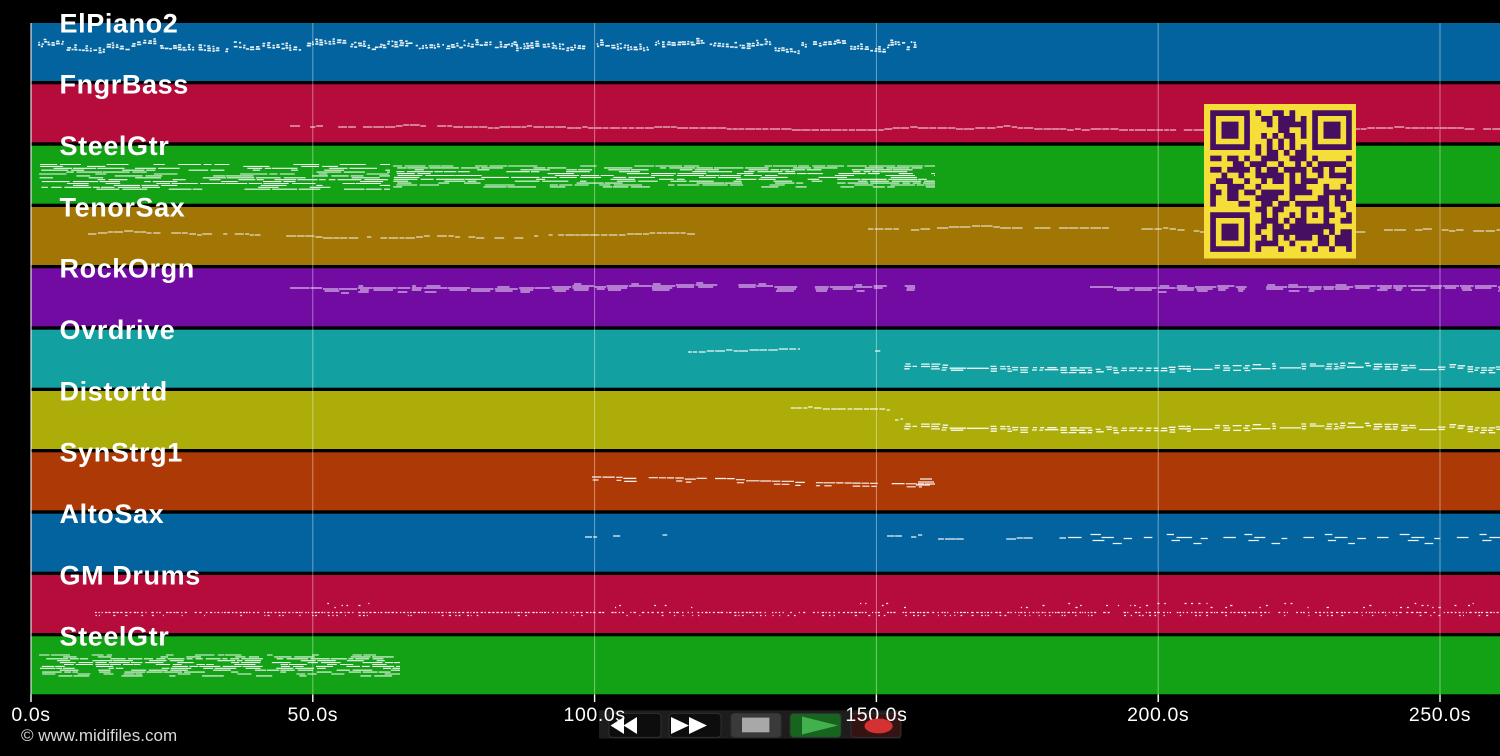 The height and width of the screenshot is (756, 1500). I want to click on svg-text: AltoSax, so click(112, 514).